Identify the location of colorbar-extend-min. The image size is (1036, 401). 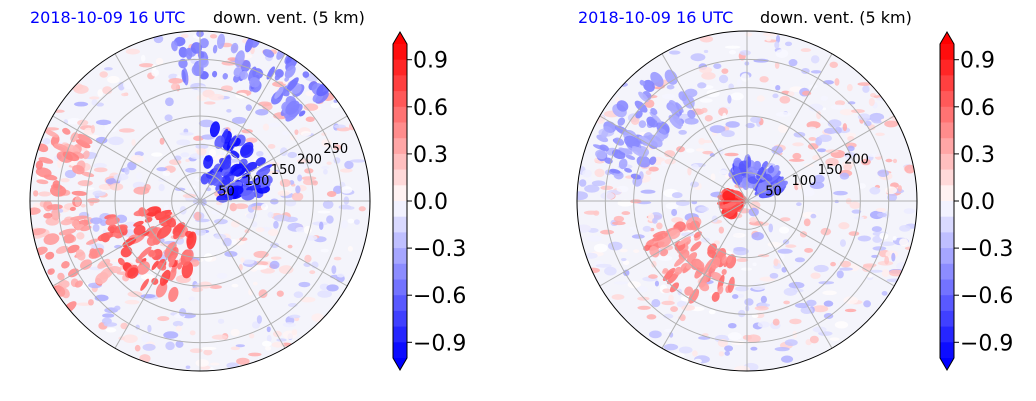
(400, 364).